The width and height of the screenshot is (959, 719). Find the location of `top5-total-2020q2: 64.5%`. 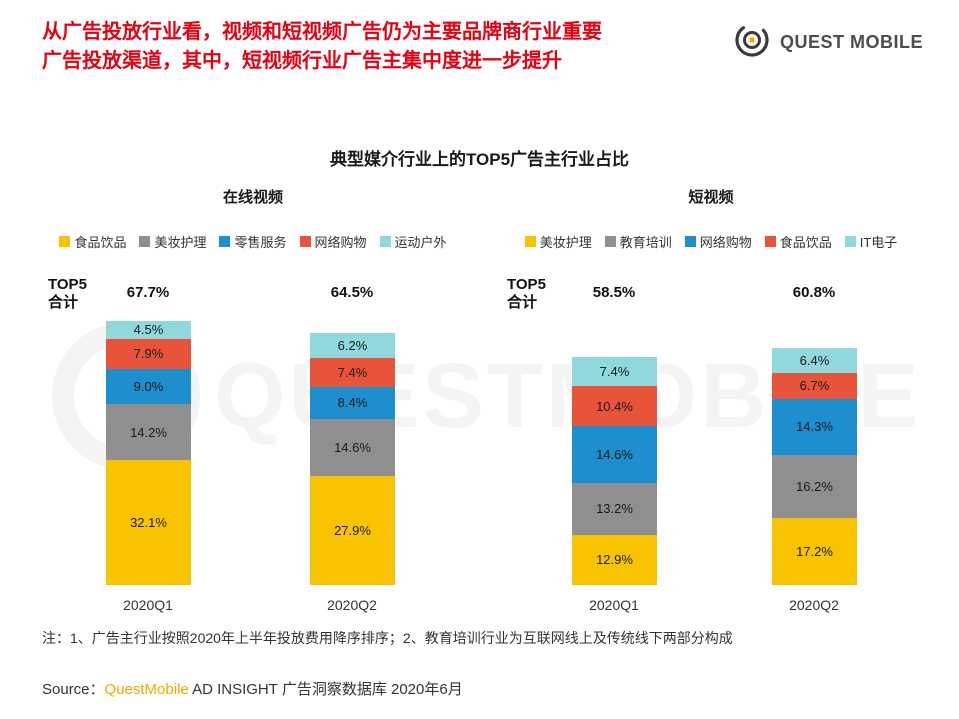

top5-total-2020q2: 64.5% is located at coordinates (352, 292).